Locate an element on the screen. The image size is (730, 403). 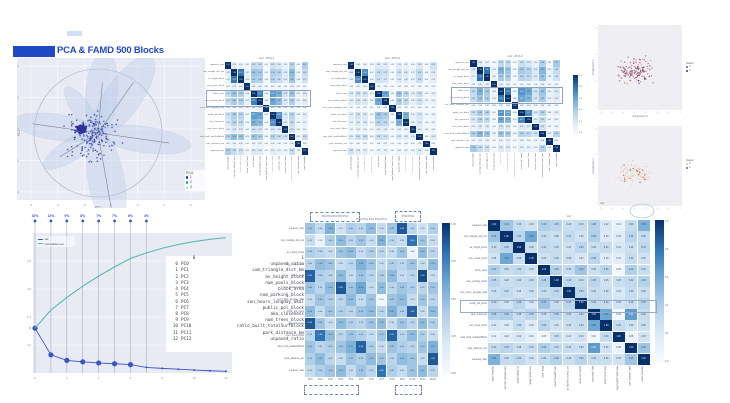
heatmap-row-label: num_parking_block is located at coordinates (337, 100).